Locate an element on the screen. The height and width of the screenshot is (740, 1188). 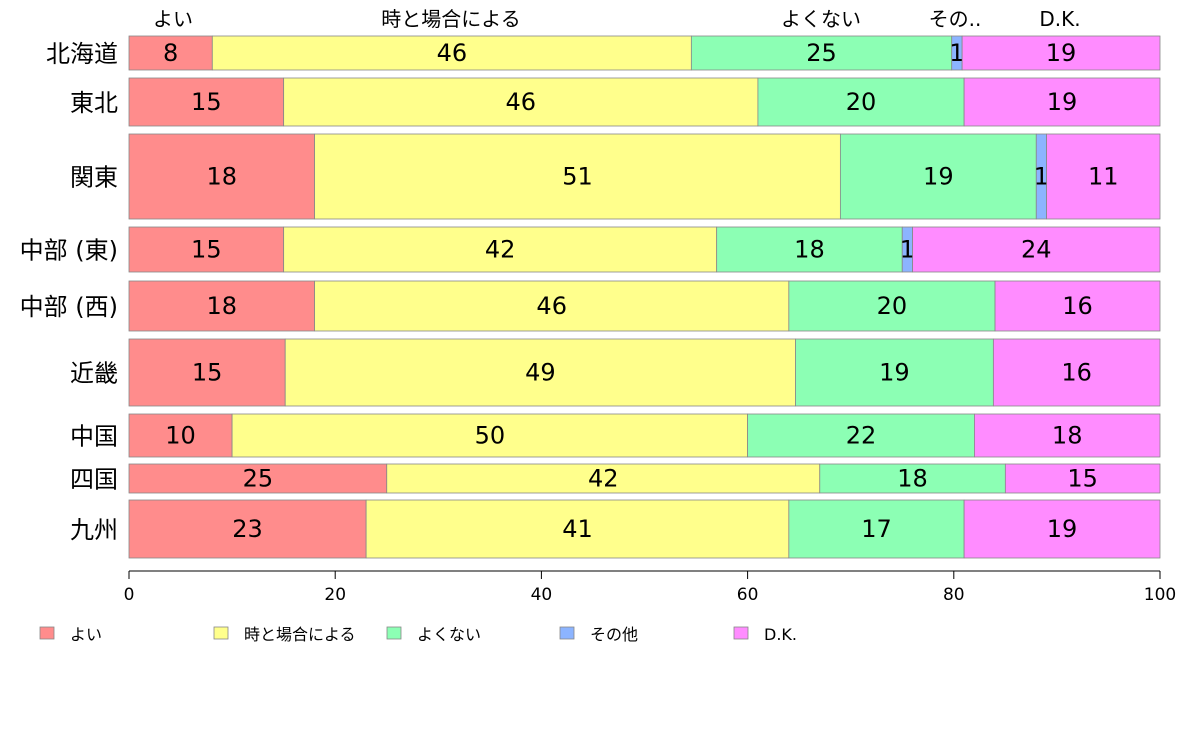
legend-label: その他 is located at coordinates (614, 634).